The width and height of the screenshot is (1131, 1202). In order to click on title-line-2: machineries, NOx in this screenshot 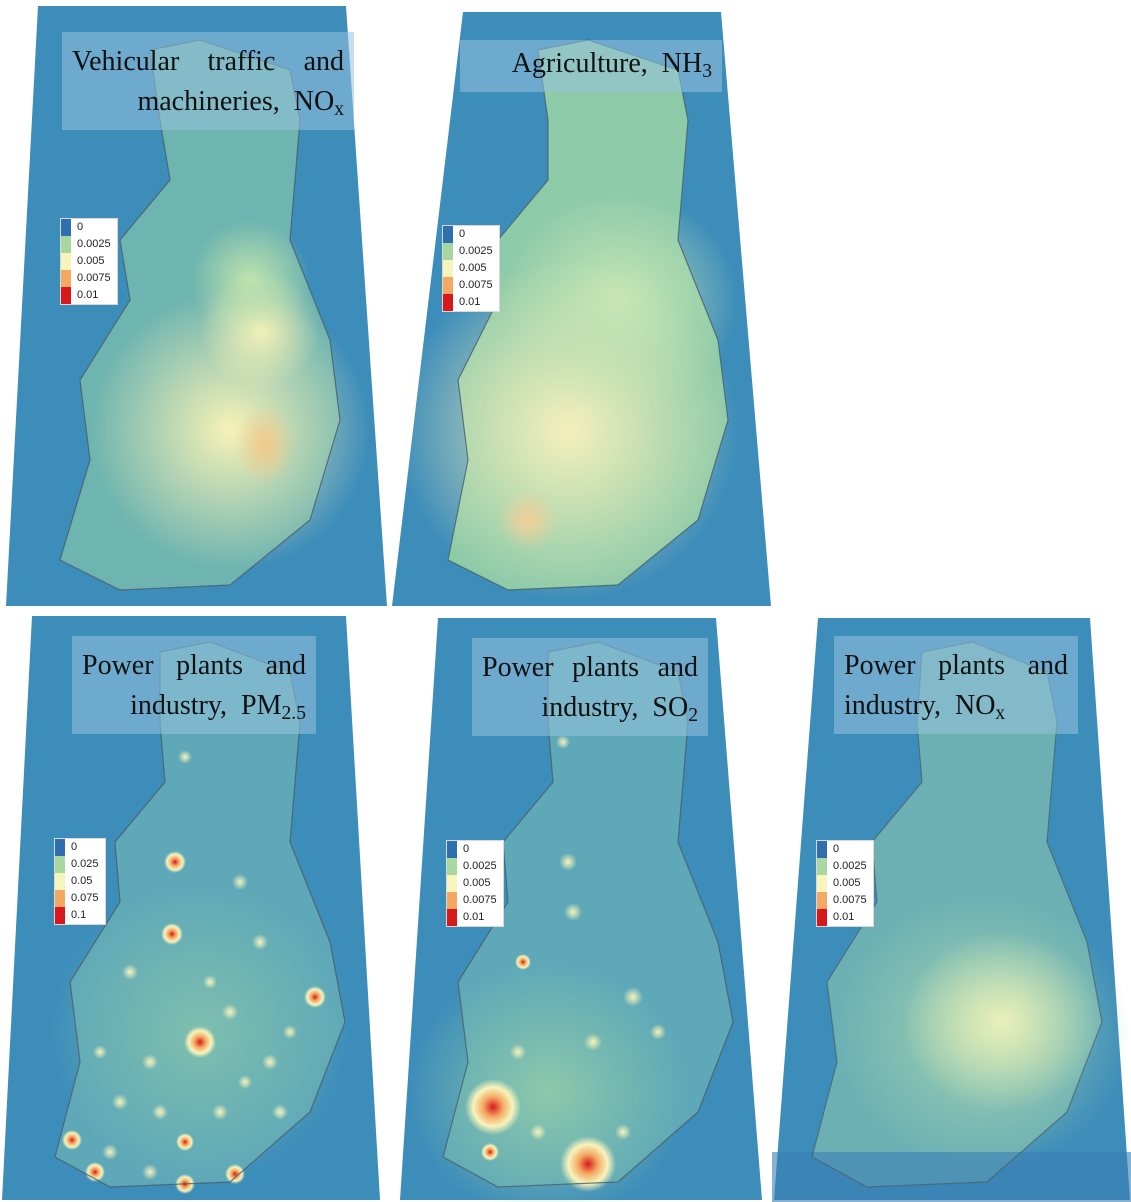, I will do `click(208, 106)`.